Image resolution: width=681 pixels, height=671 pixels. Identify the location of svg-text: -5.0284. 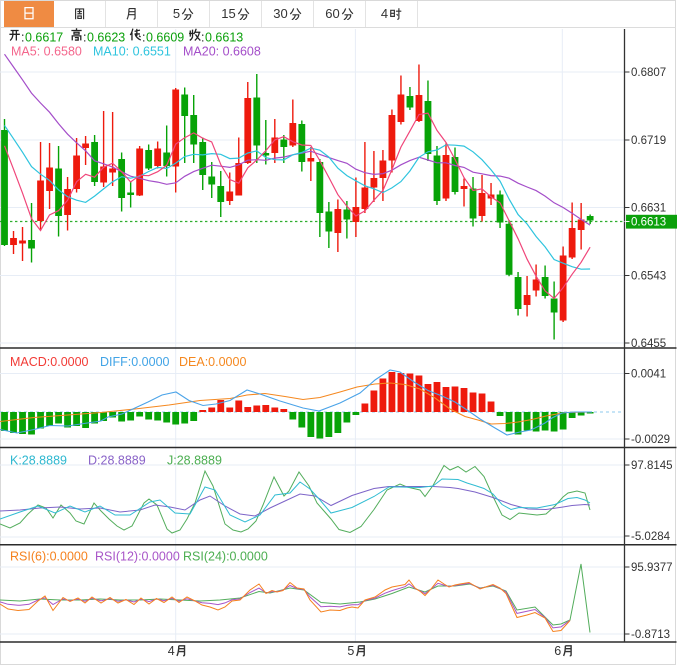
(651, 537).